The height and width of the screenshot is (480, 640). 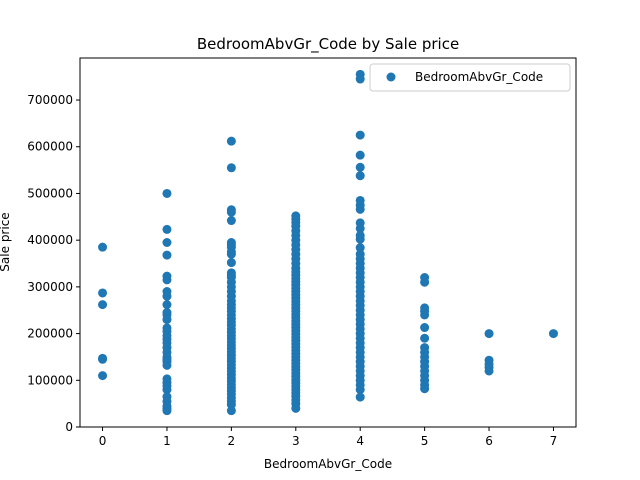 What do you see at coordinates (50, 287) in the screenshot?
I see `y-tick-label: 300000` at bounding box center [50, 287].